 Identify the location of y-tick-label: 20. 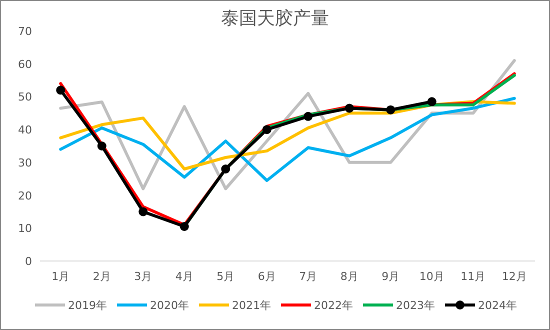
(25, 195).